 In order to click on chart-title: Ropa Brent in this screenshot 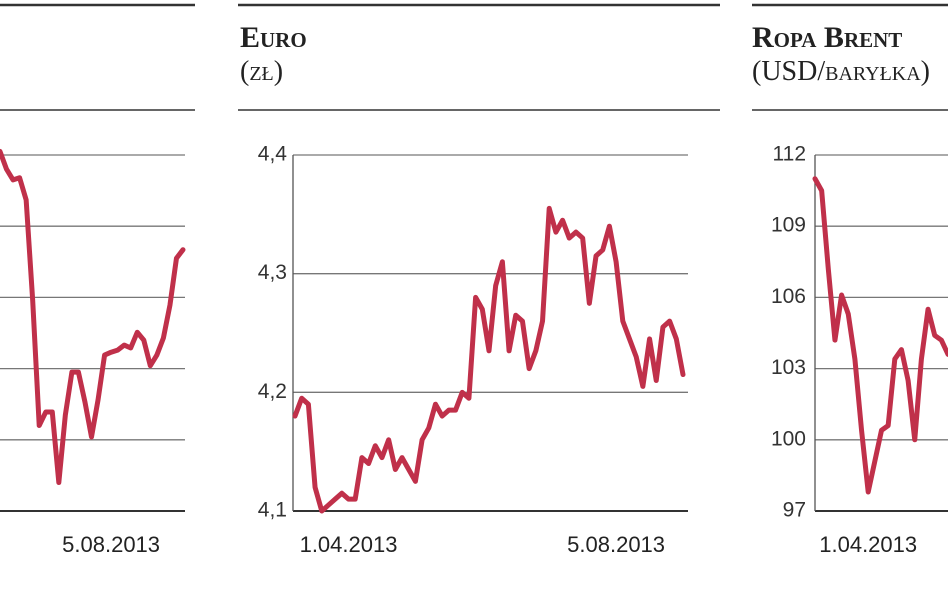, I will do `click(827, 37)`.